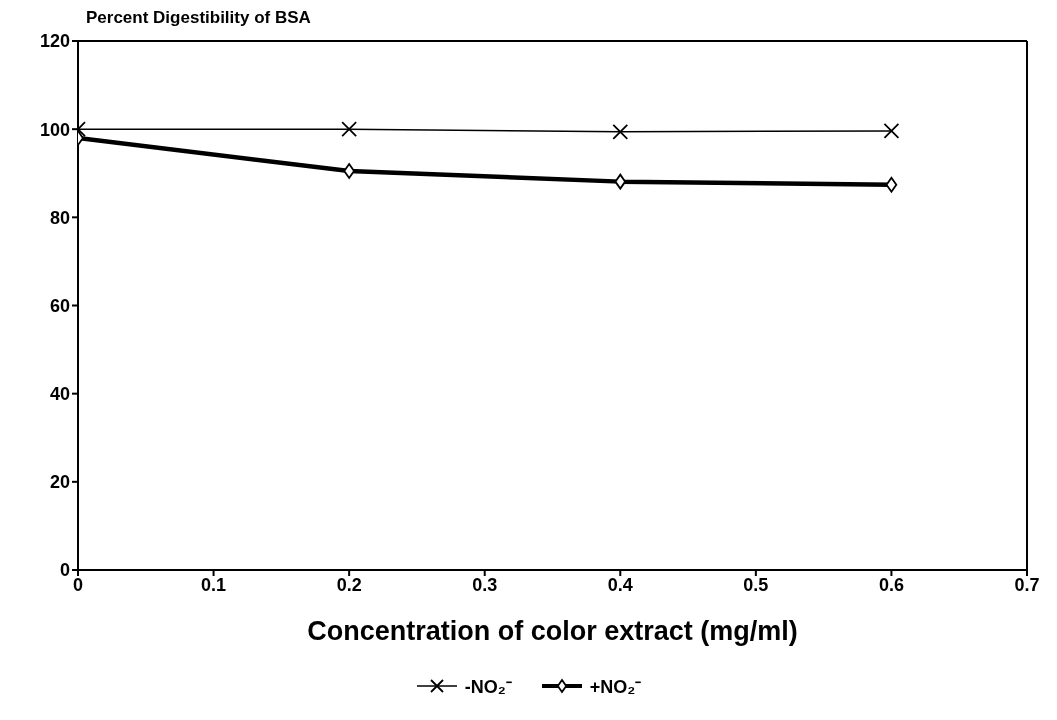 This screenshot has width=1057, height=720. I want to click on y-tick-label: 60, so click(59, 305).